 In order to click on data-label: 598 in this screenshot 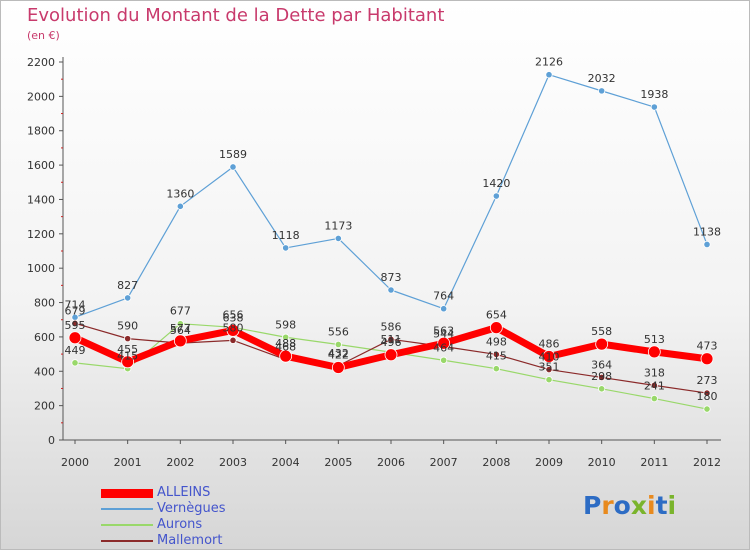, I will do `click(285, 324)`.